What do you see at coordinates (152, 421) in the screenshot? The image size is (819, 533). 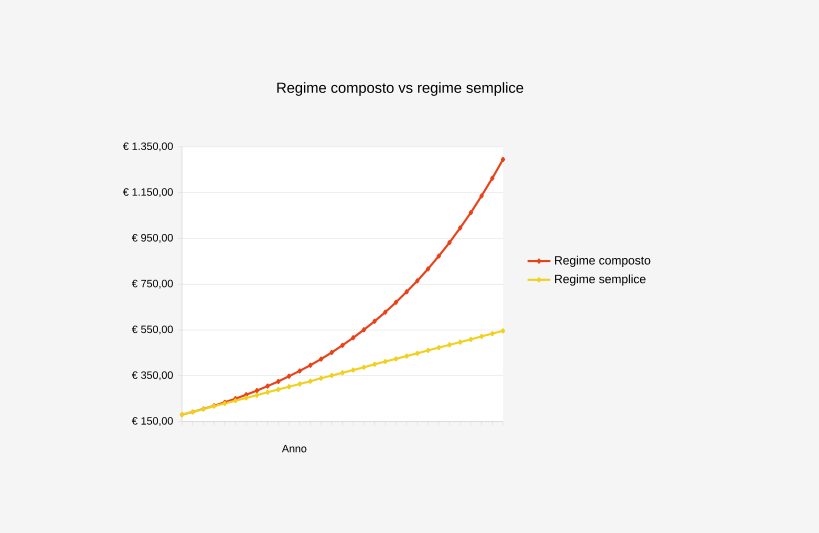 I see `y-tick-label: € 150,00` at bounding box center [152, 421].